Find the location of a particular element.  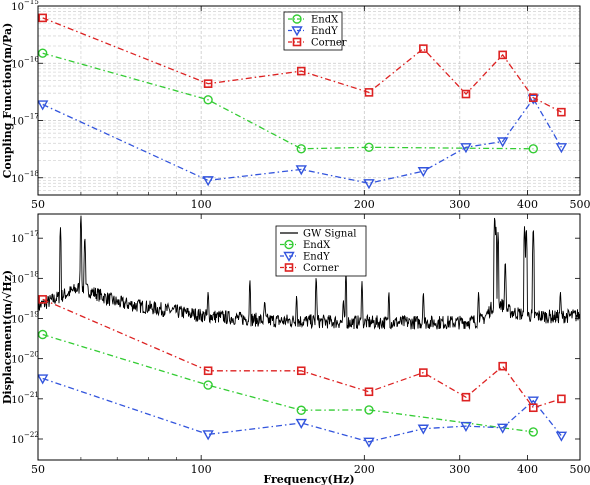

coupling-x-tick-label: 500 is located at coordinates (580, 204).